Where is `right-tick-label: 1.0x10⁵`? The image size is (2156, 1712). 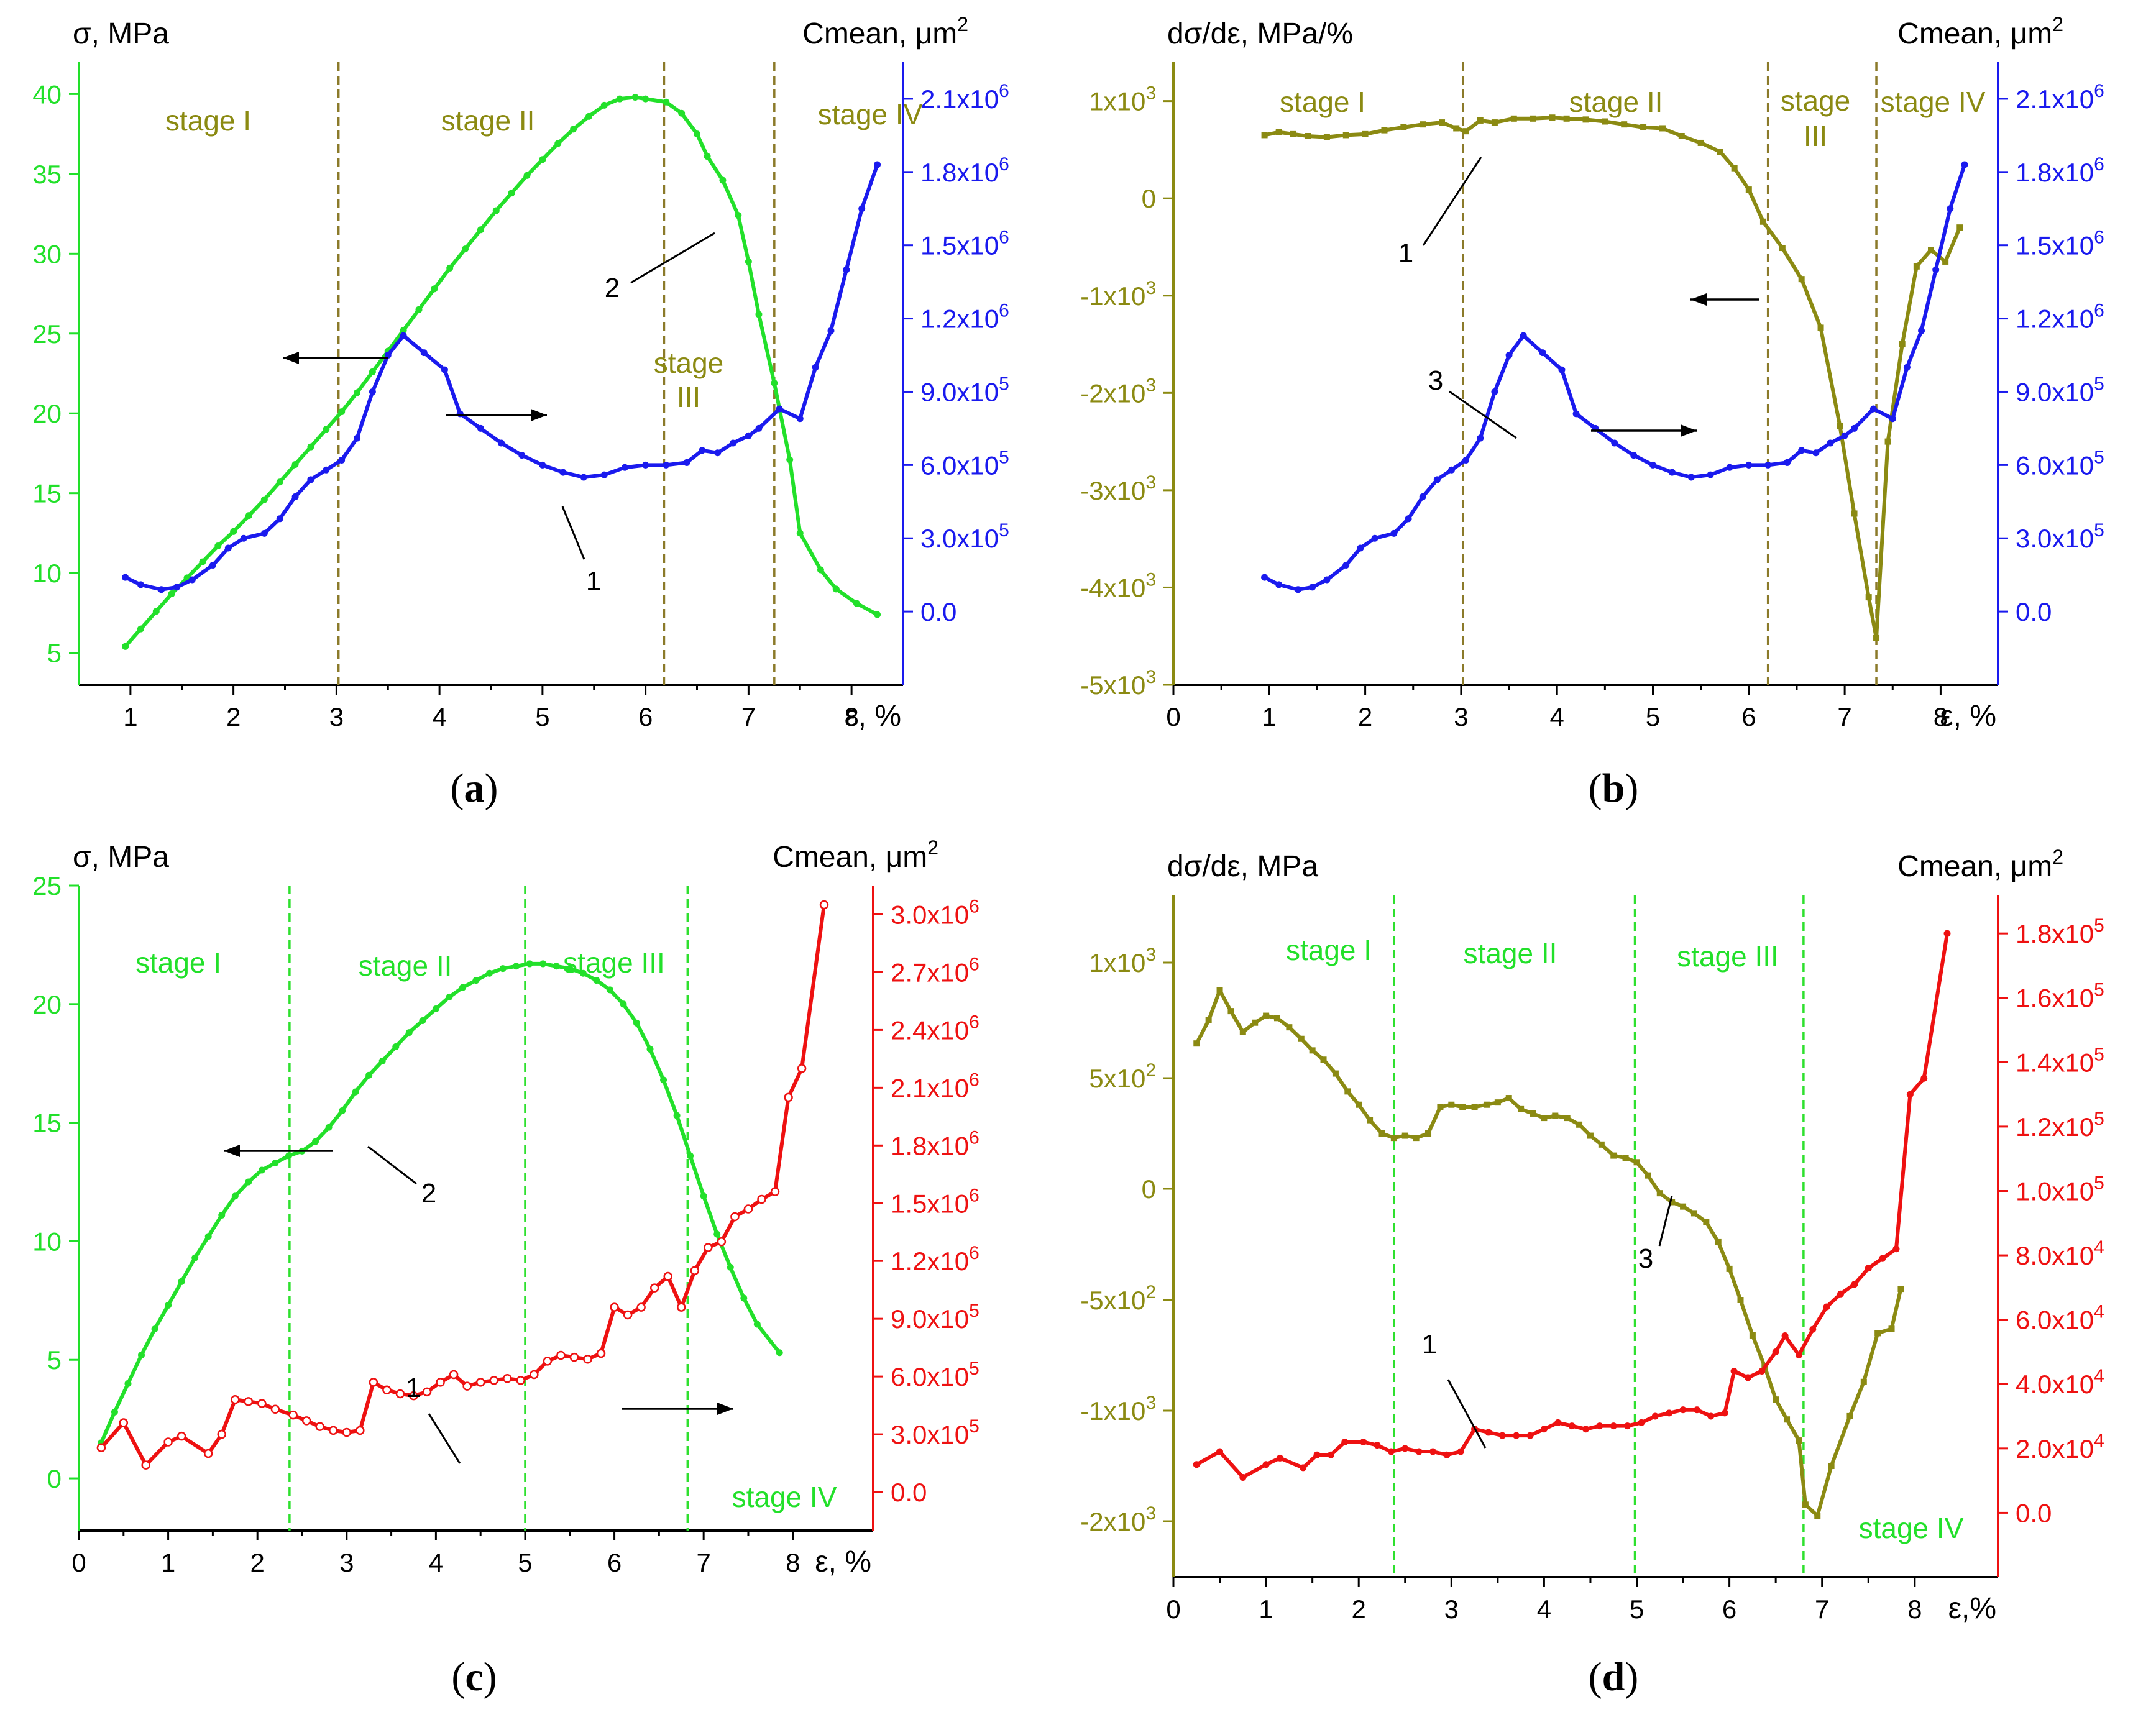
right-tick-label: 1.0x10⁵ is located at coordinates (2060, 1189).